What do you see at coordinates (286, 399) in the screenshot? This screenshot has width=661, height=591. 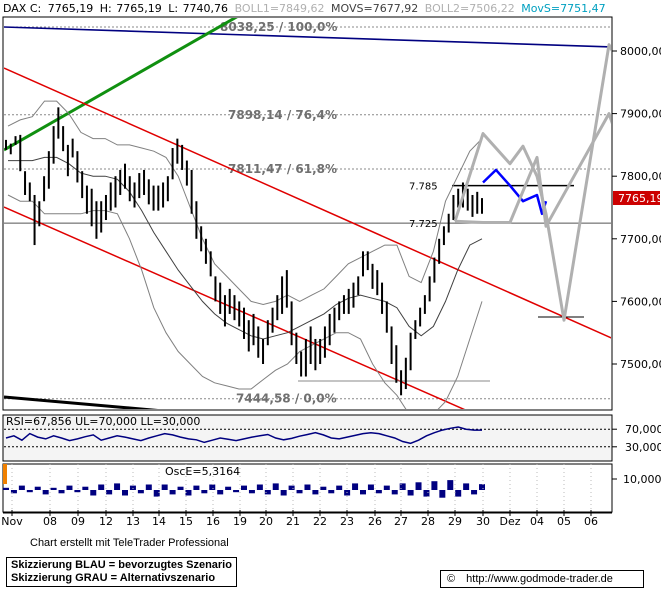 I see `fib-label: 7444,58 / 0,0%` at bounding box center [286, 399].